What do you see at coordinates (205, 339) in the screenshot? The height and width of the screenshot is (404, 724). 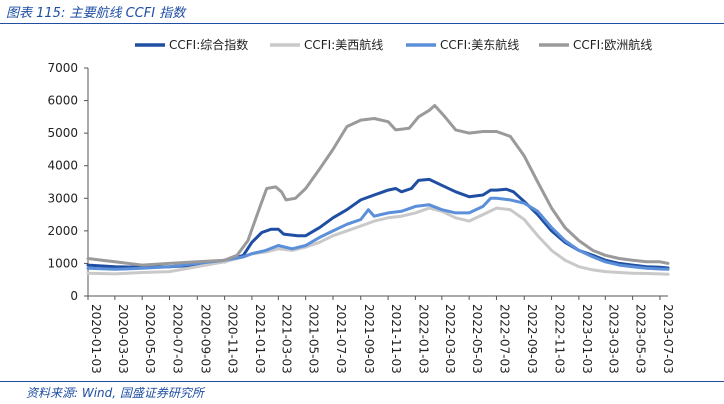 I see `x-tick-label: 2020-09-03` at bounding box center [205, 339].